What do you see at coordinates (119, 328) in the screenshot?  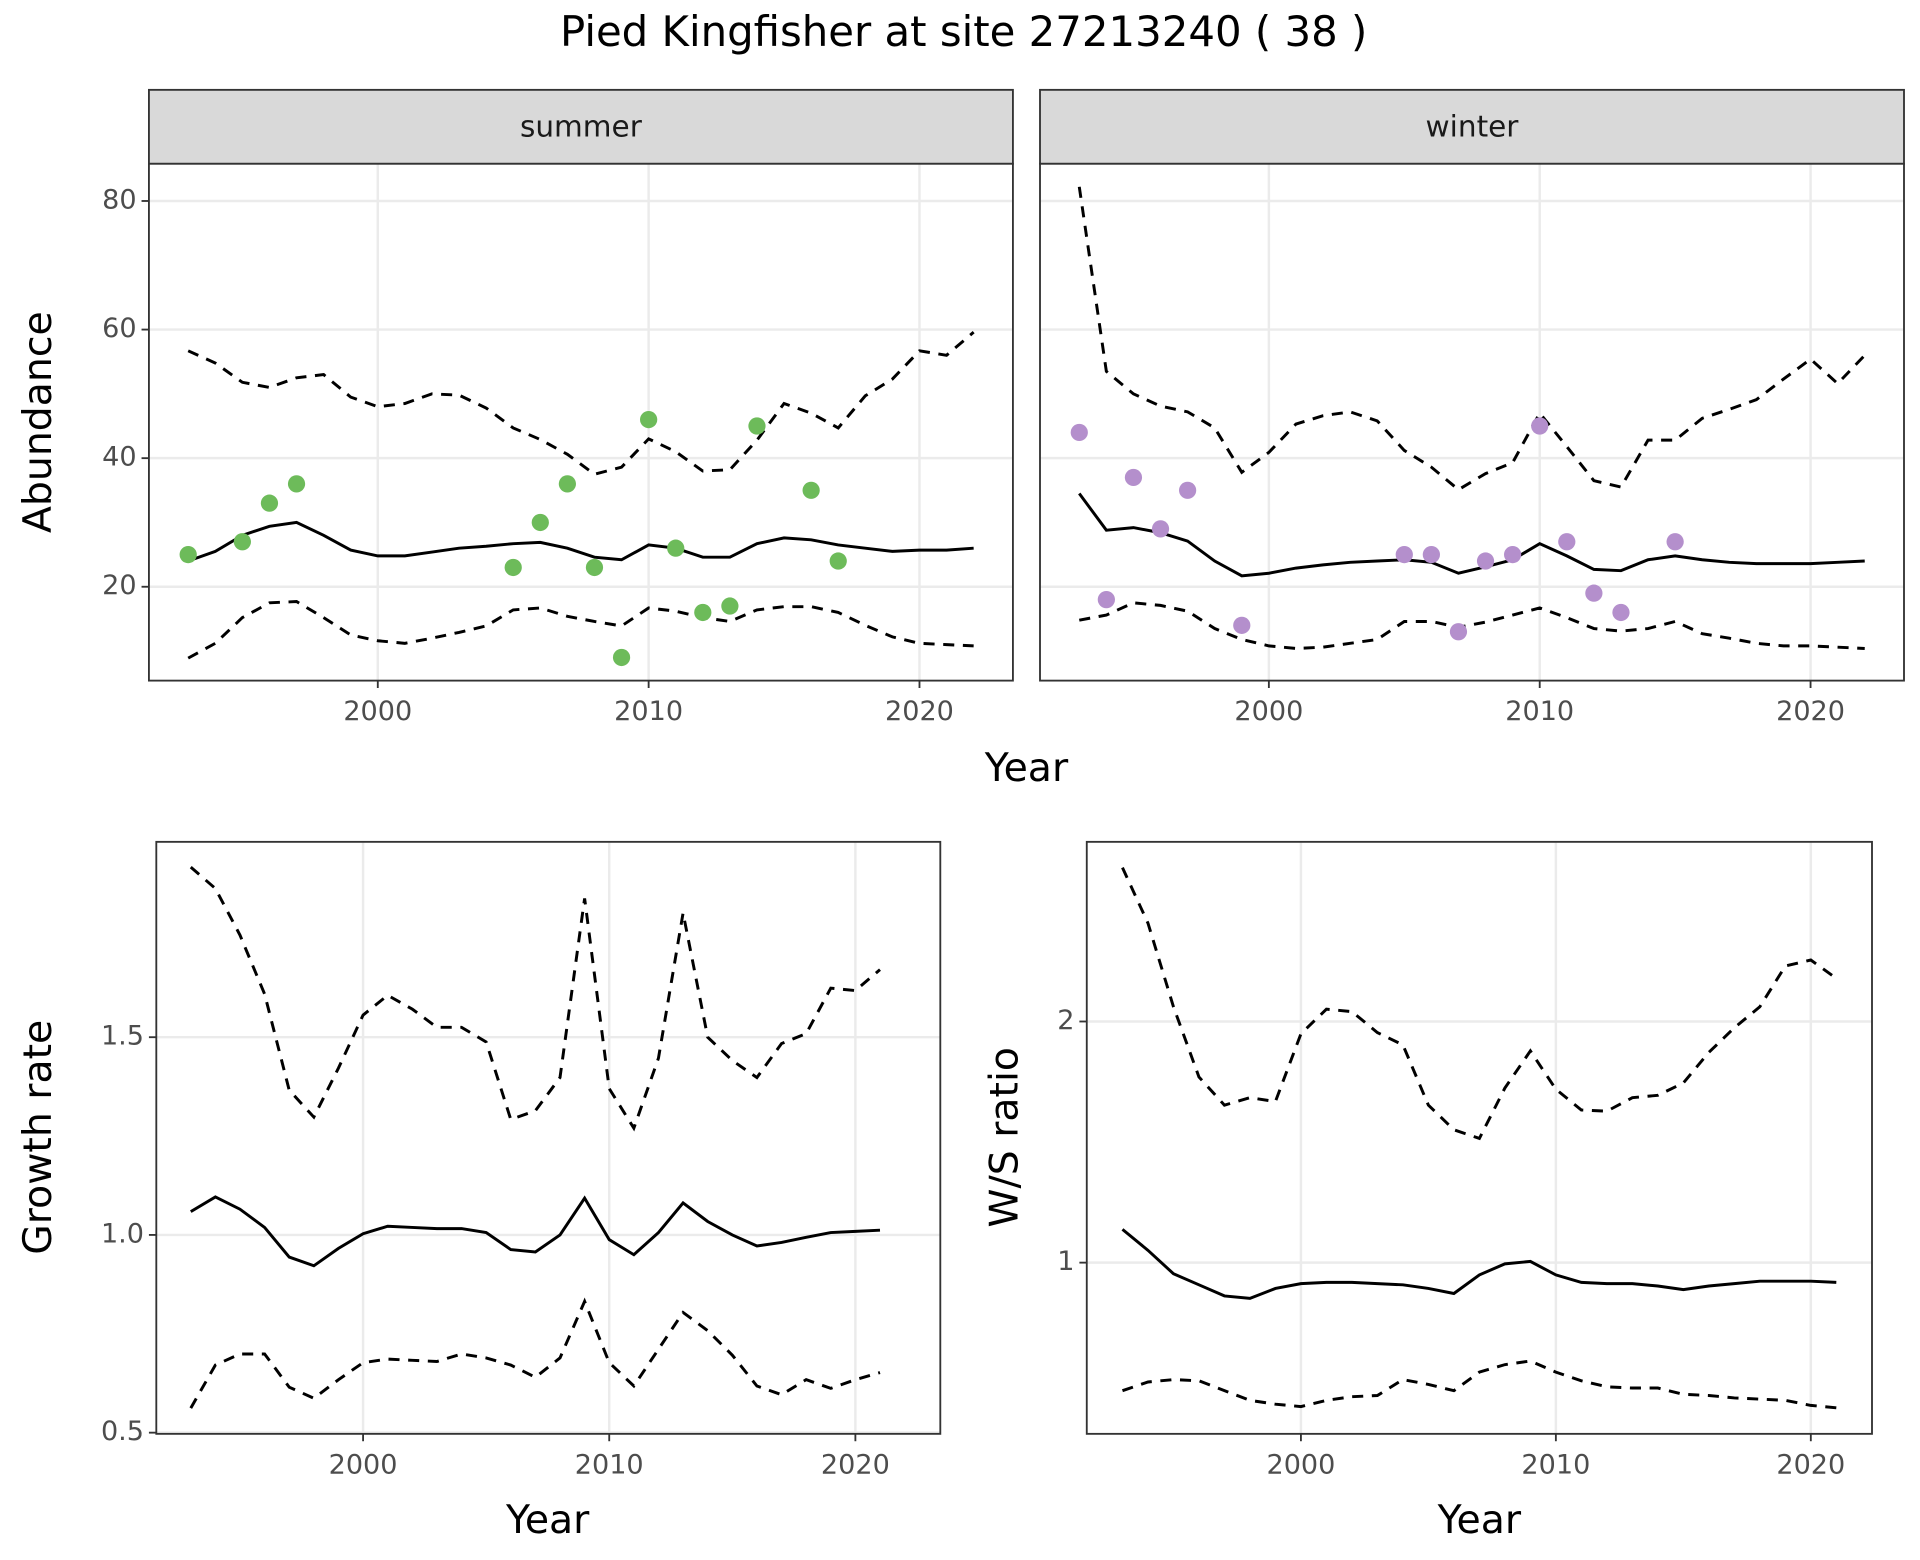 I see `y-tick-label: 60` at bounding box center [119, 328].